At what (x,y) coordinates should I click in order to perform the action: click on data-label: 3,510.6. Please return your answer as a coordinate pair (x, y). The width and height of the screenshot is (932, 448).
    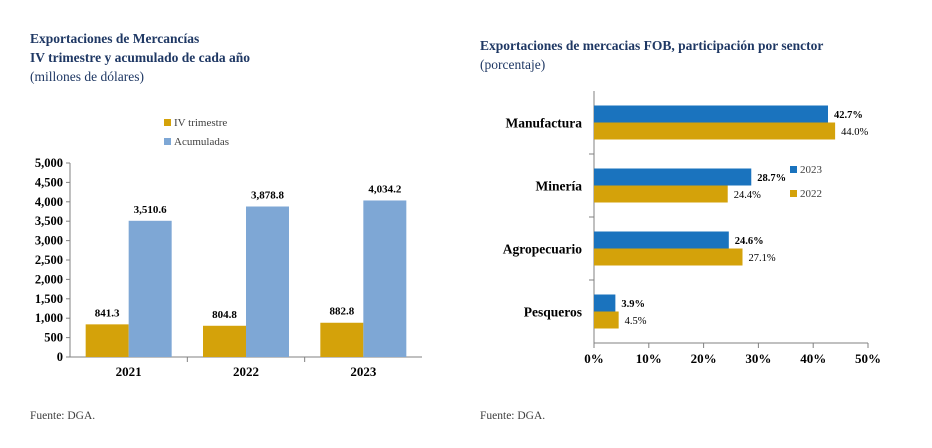
    Looking at the image, I should click on (151, 210).